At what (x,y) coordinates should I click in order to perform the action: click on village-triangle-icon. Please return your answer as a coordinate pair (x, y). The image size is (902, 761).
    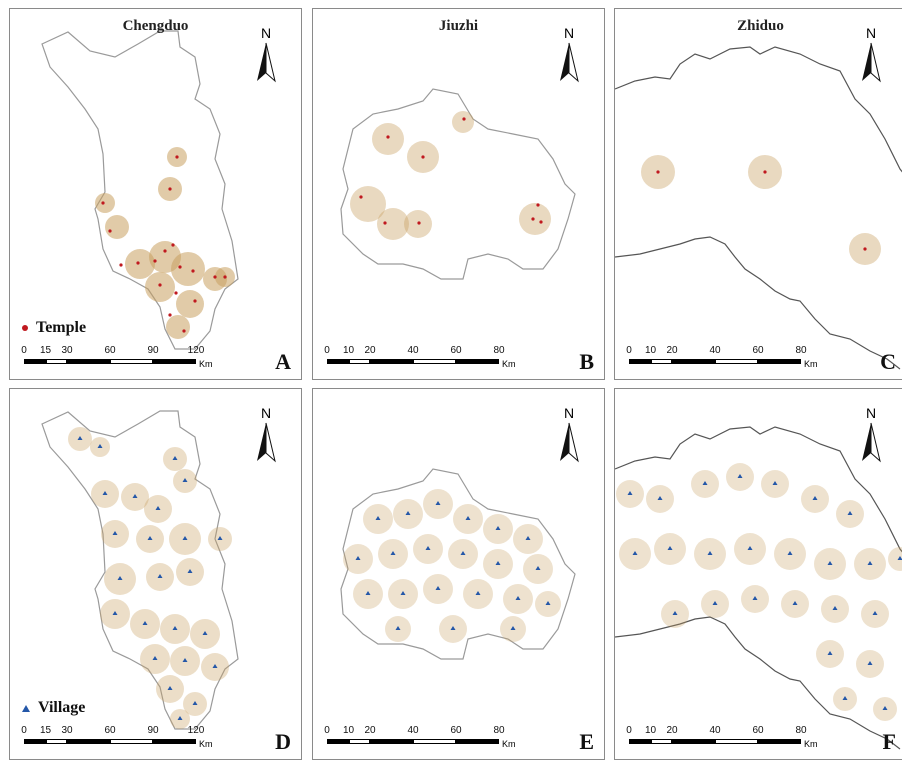
    Looking at the image, I should click on (26, 708).